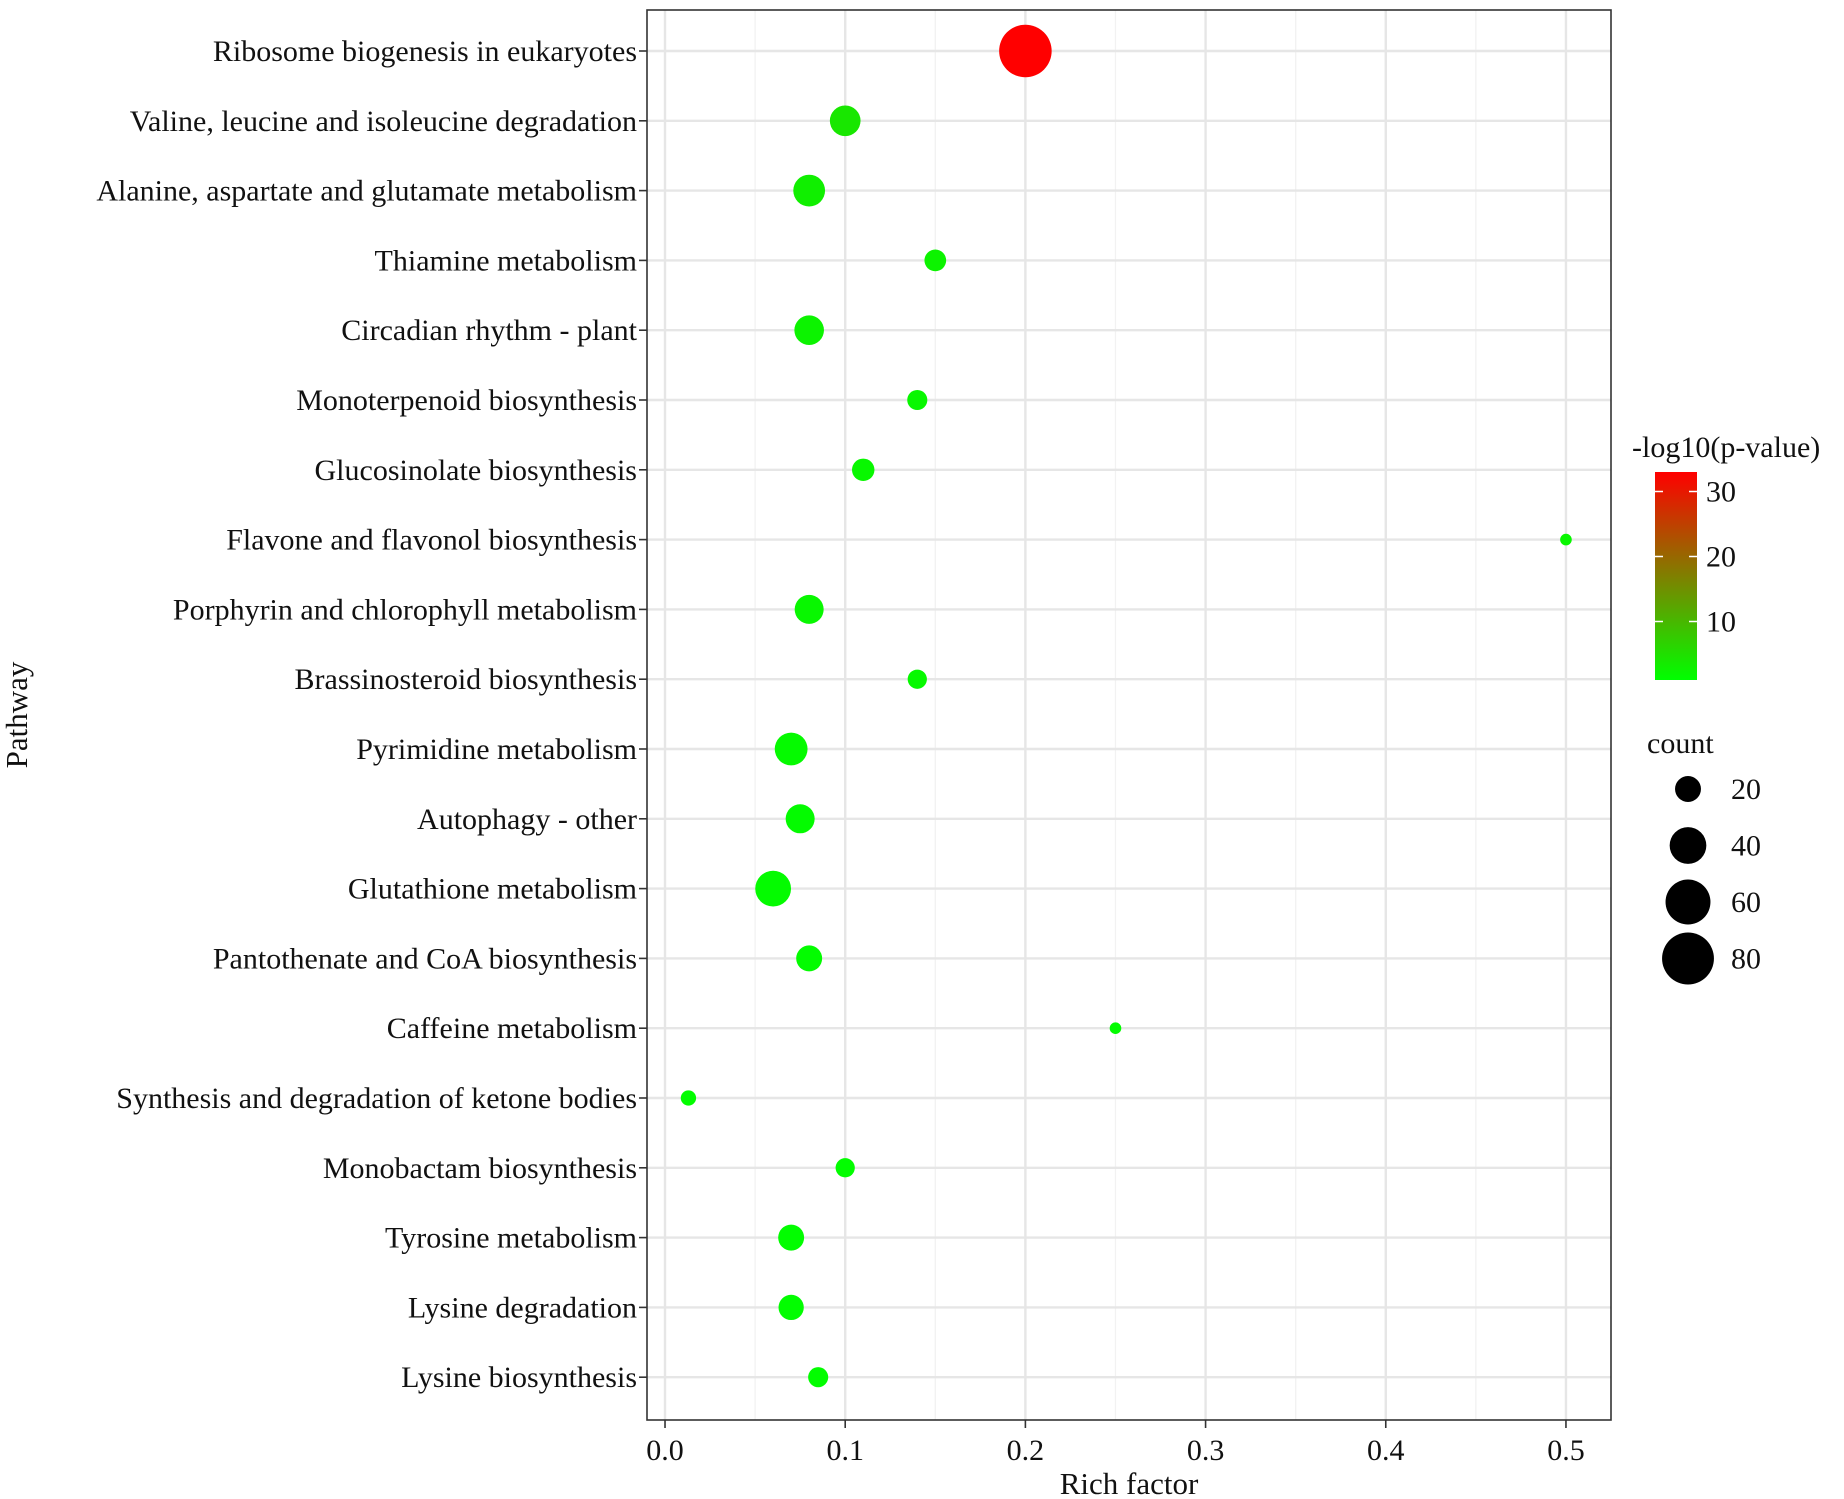 This screenshot has width=1844, height=1499. What do you see at coordinates (791, 1237) in the screenshot?
I see `data-point-tyrosine-metabolism` at bounding box center [791, 1237].